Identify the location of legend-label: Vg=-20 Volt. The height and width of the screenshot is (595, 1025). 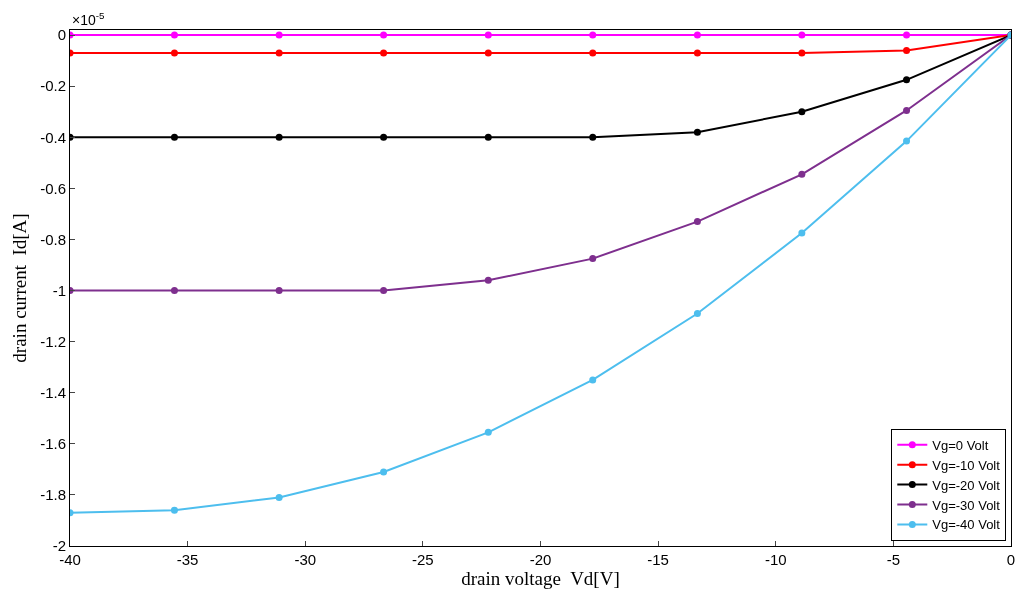
(966, 485).